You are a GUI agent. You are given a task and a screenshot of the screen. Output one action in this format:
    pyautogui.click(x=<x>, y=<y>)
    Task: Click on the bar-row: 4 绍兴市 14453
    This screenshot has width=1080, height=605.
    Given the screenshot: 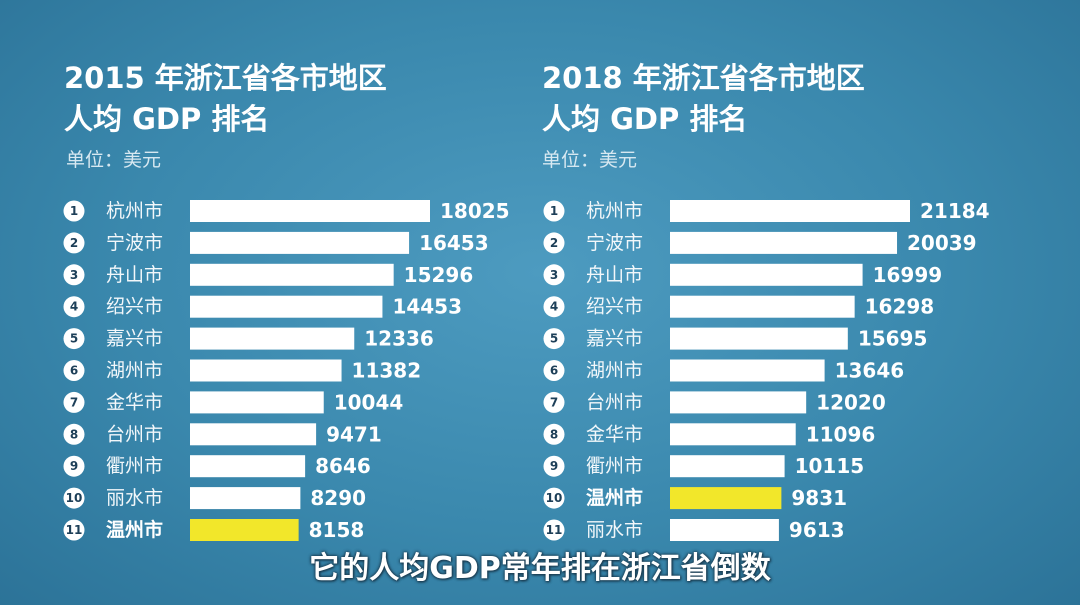 What is the action you would take?
    pyautogui.click(x=262, y=307)
    